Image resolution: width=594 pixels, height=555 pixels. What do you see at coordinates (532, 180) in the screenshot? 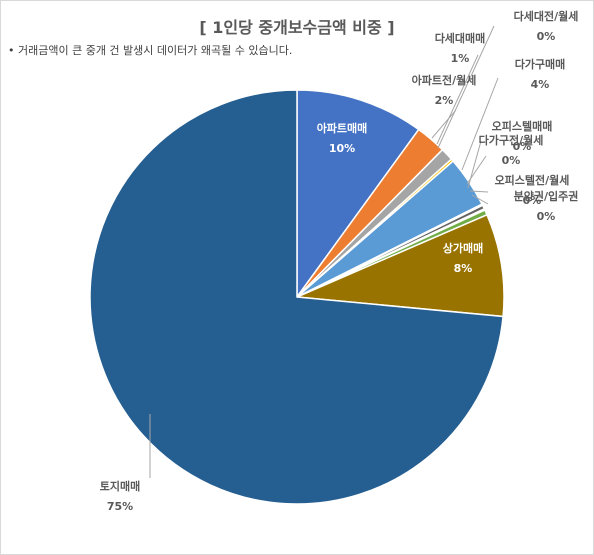
I see `slice-name-label: 오피스텔전/월세` at bounding box center [532, 180].